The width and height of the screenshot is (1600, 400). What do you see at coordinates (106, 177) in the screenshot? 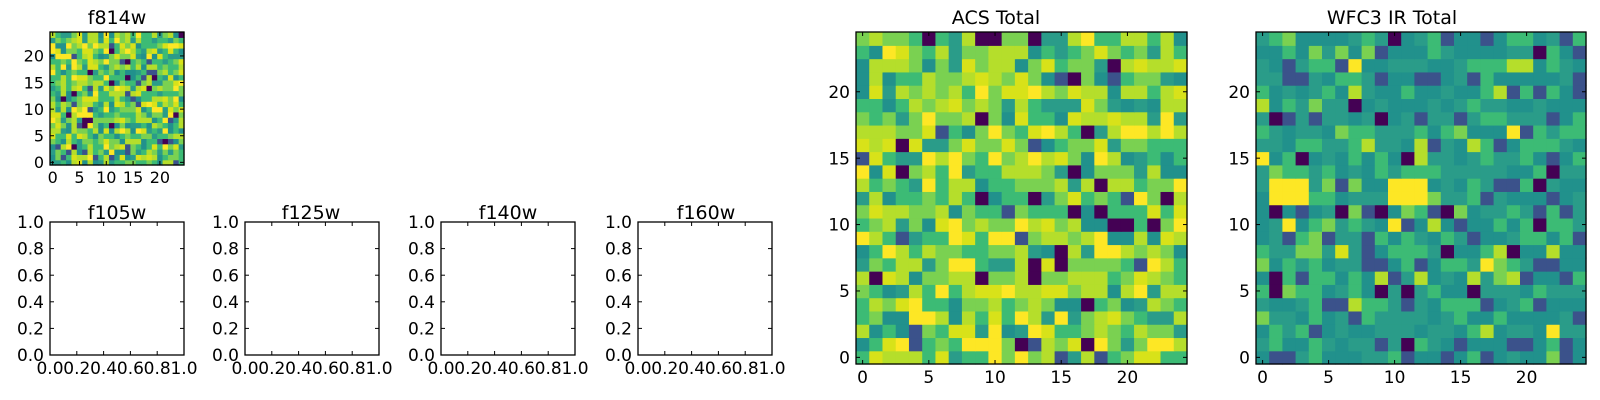
I see `x-tick-label: 10` at bounding box center [106, 177].